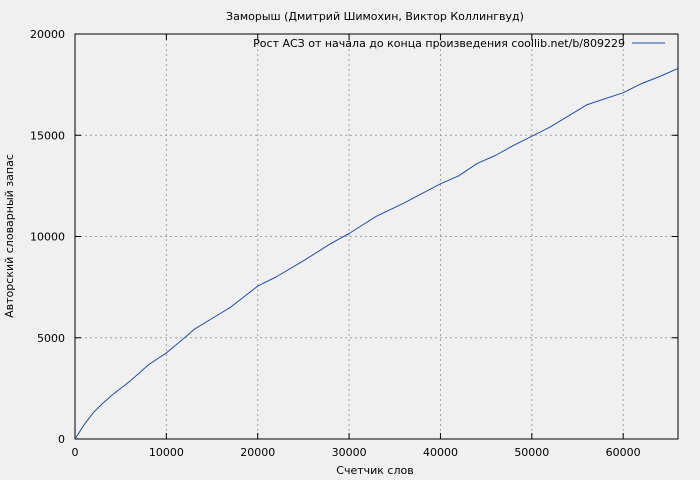  I want to click on x-tick-label: 20000, so click(257, 452).